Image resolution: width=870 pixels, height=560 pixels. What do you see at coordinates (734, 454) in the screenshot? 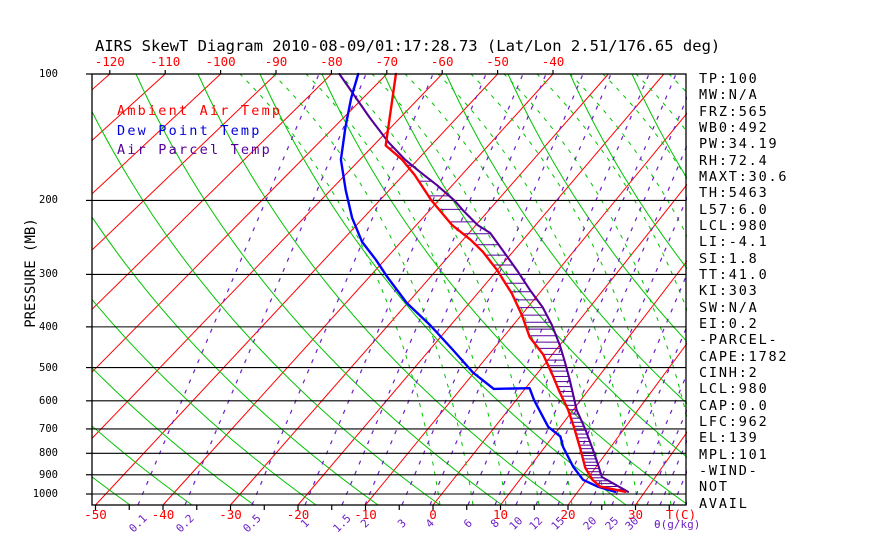
I see `stat-line: MPL:101` at bounding box center [734, 454].